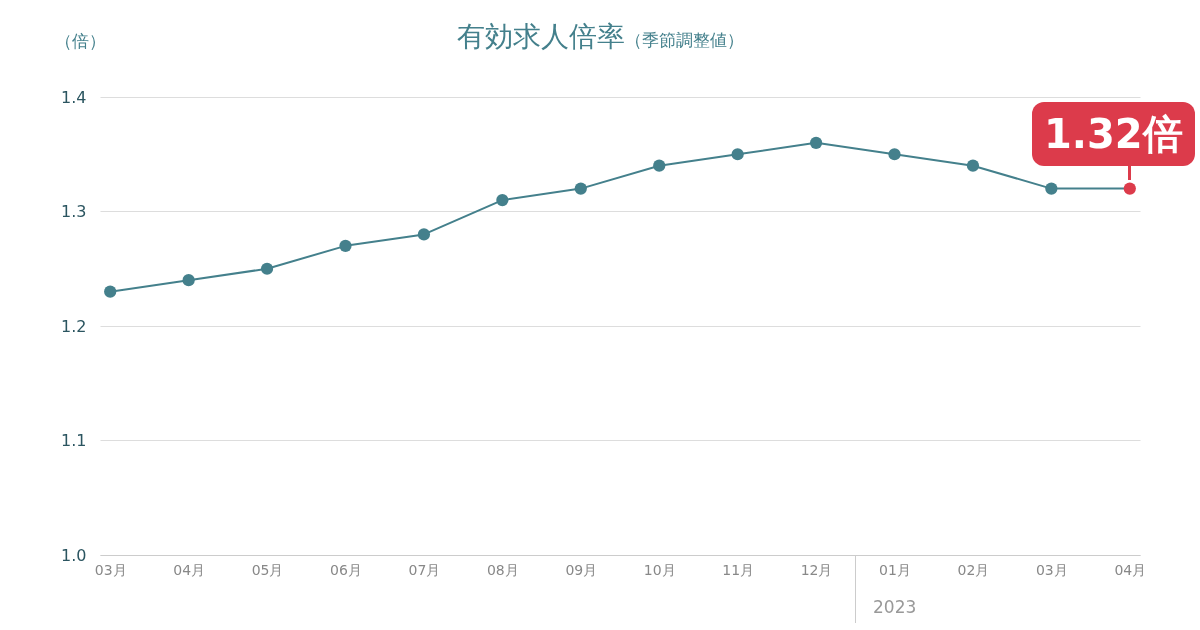  Describe the element at coordinates (74, 211) in the screenshot. I see `y-tick-label: 1.3` at that location.